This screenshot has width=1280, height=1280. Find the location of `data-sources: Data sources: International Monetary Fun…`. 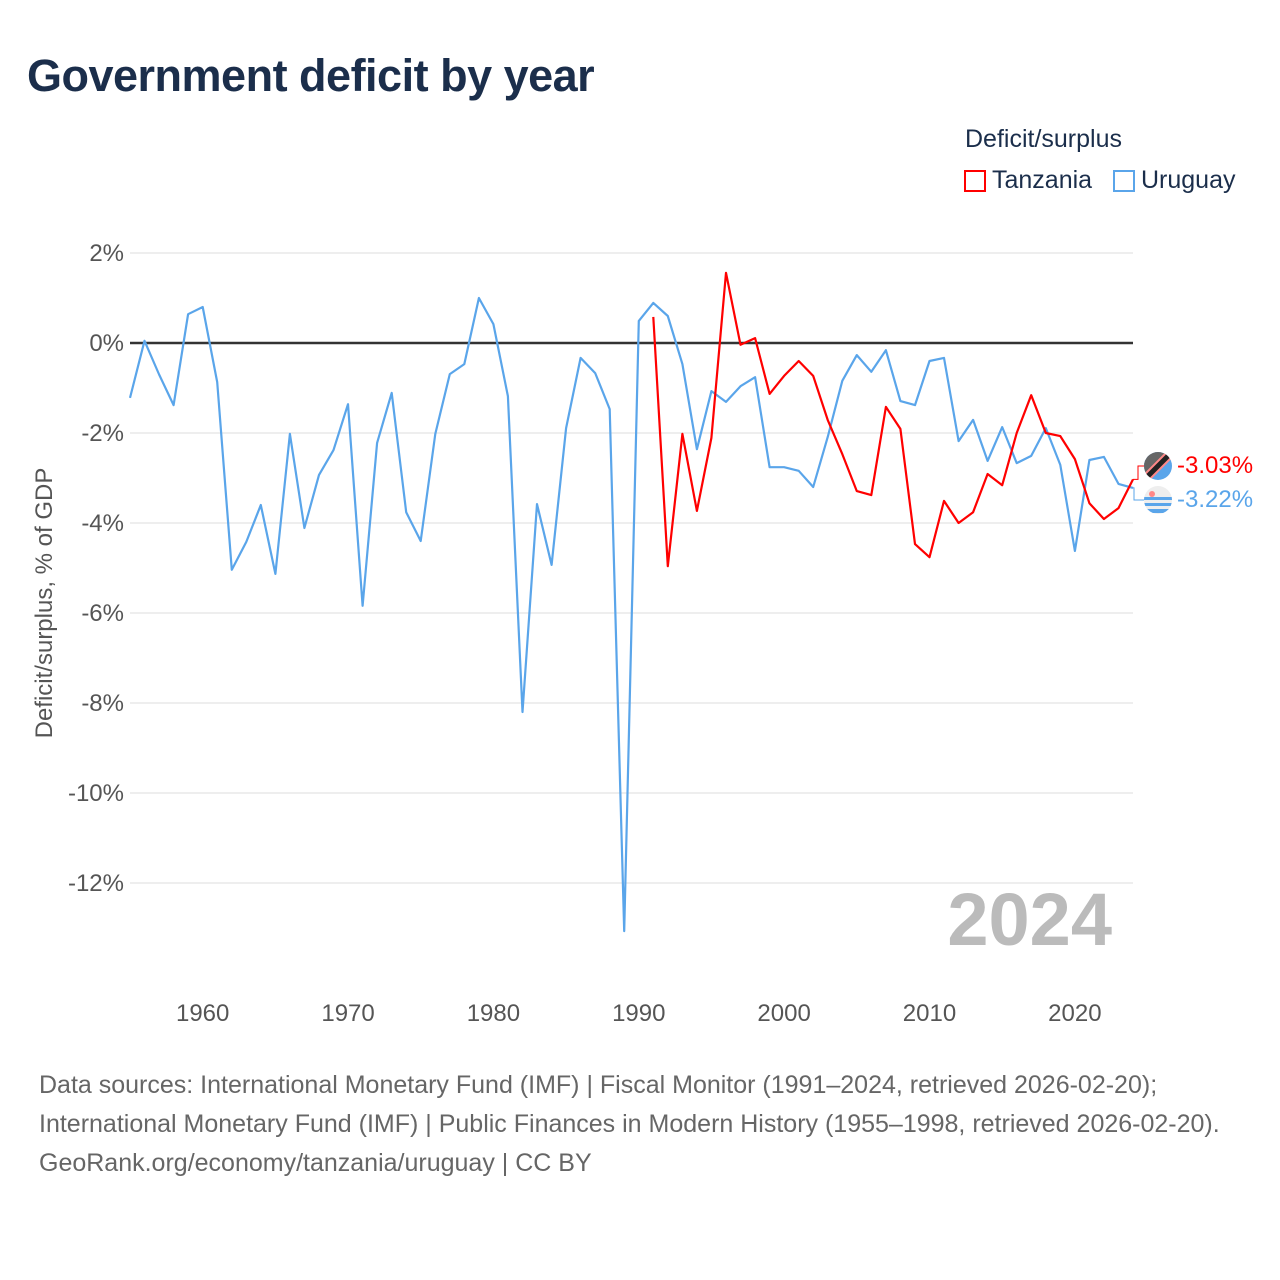

data-sources: Data sources: International Monetary Fun… is located at coordinates (629, 1104).